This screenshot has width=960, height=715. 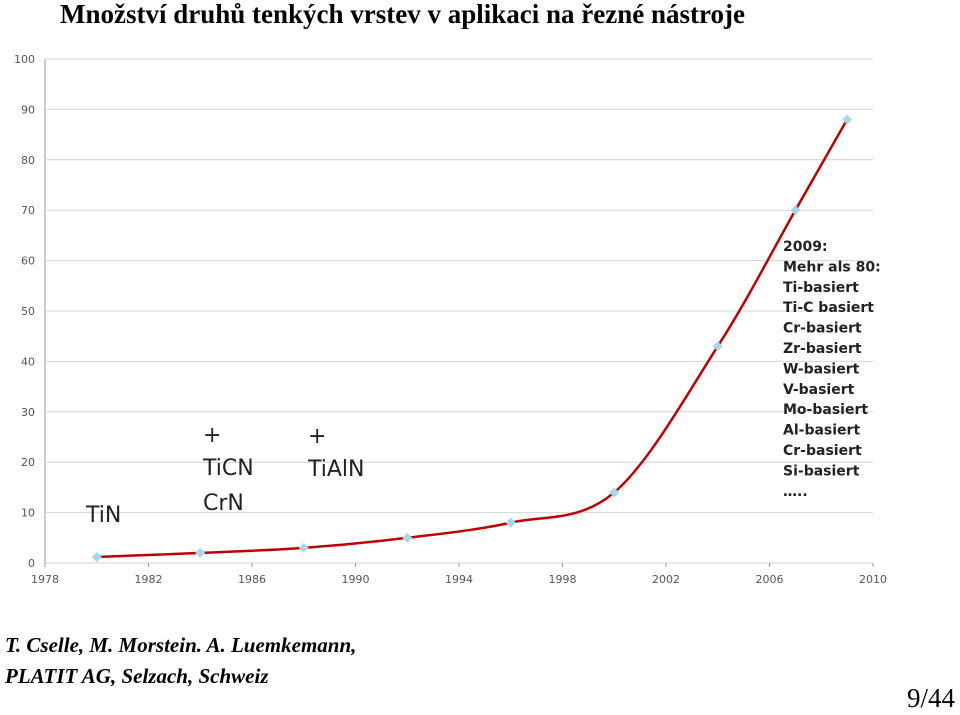 What do you see at coordinates (832, 267) in the screenshot?
I see `note-line: Mehr als 80:` at bounding box center [832, 267].